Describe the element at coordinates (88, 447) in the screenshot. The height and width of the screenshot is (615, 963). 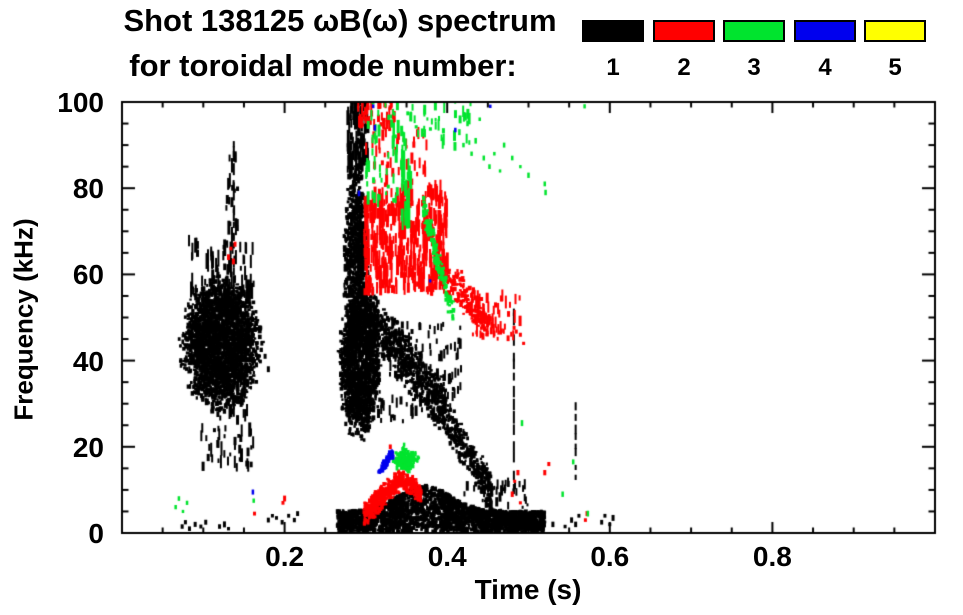
I see `y-tick-20: 20` at that location.